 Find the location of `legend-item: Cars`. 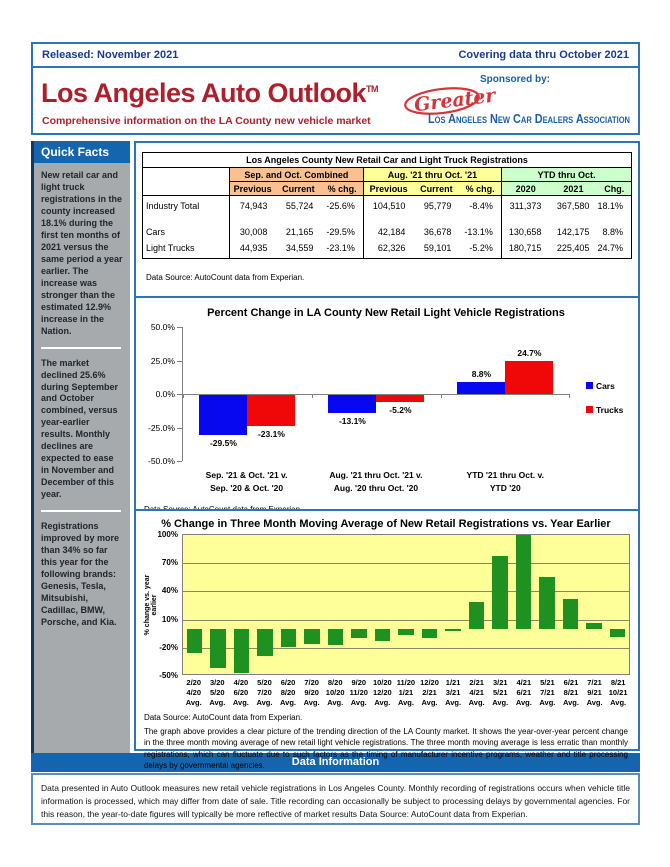

legend-item: Cars is located at coordinates (607, 385).